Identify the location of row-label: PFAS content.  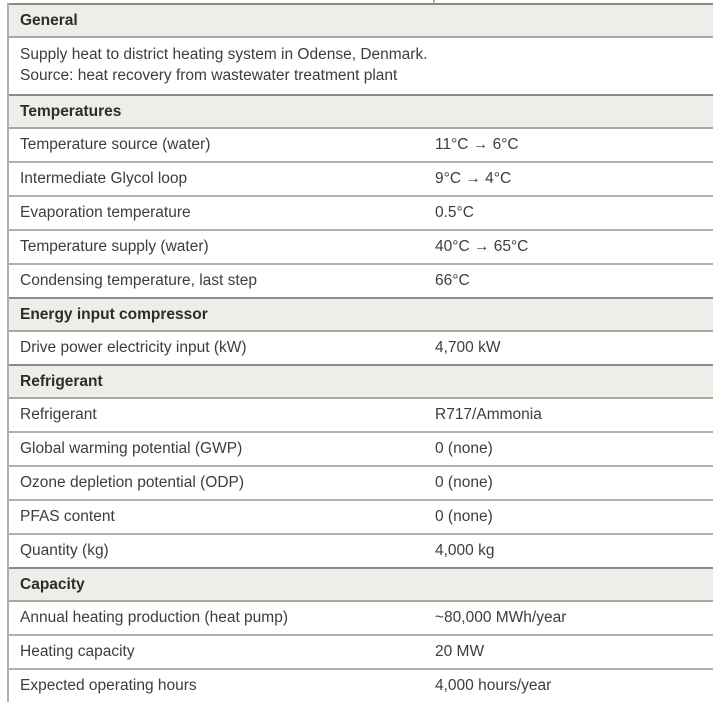
(67, 516).